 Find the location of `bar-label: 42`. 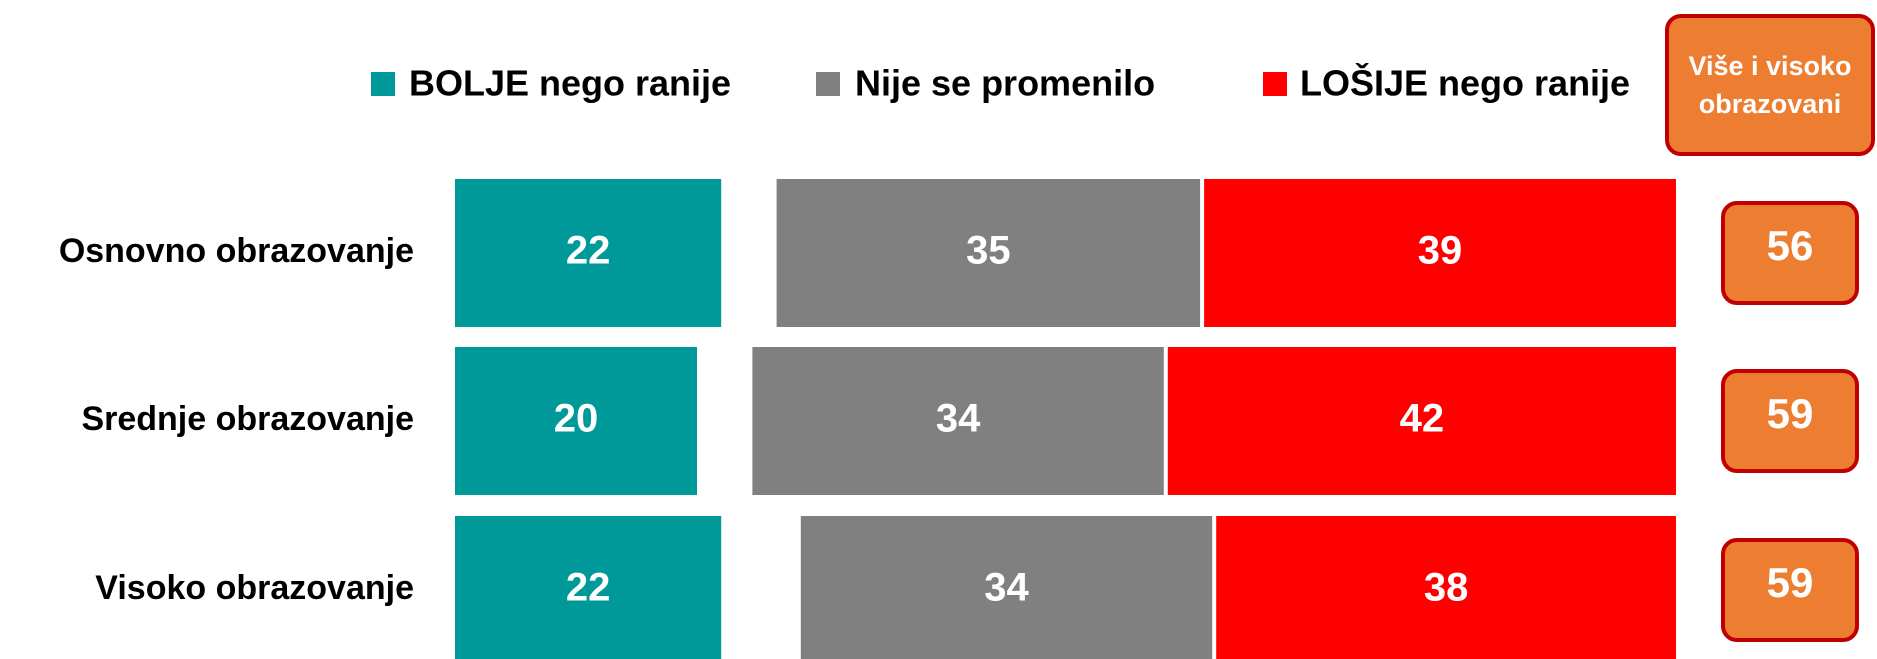

bar-label: 42 is located at coordinates (1422, 419).